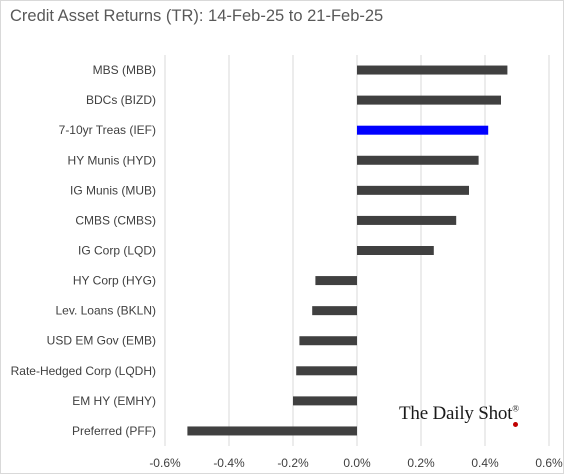 The image size is (564, 474). What do you see at coordinates (421, 463) in the screenshot?
I see `x-tick-label: 0.2%` at bounding box center [421, 463].